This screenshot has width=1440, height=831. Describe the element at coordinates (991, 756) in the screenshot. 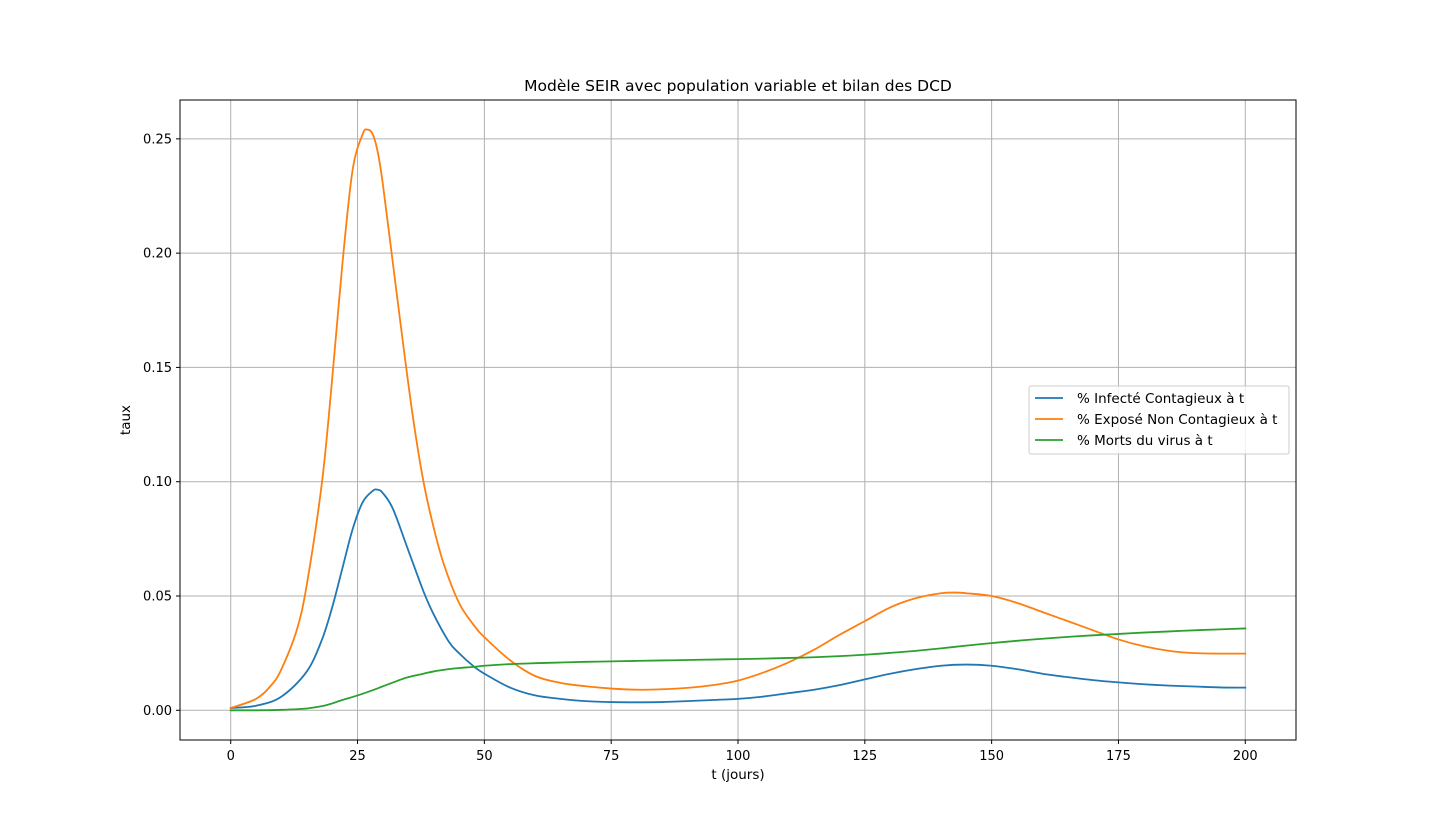

I see `x-tick-label: 150` at that location.